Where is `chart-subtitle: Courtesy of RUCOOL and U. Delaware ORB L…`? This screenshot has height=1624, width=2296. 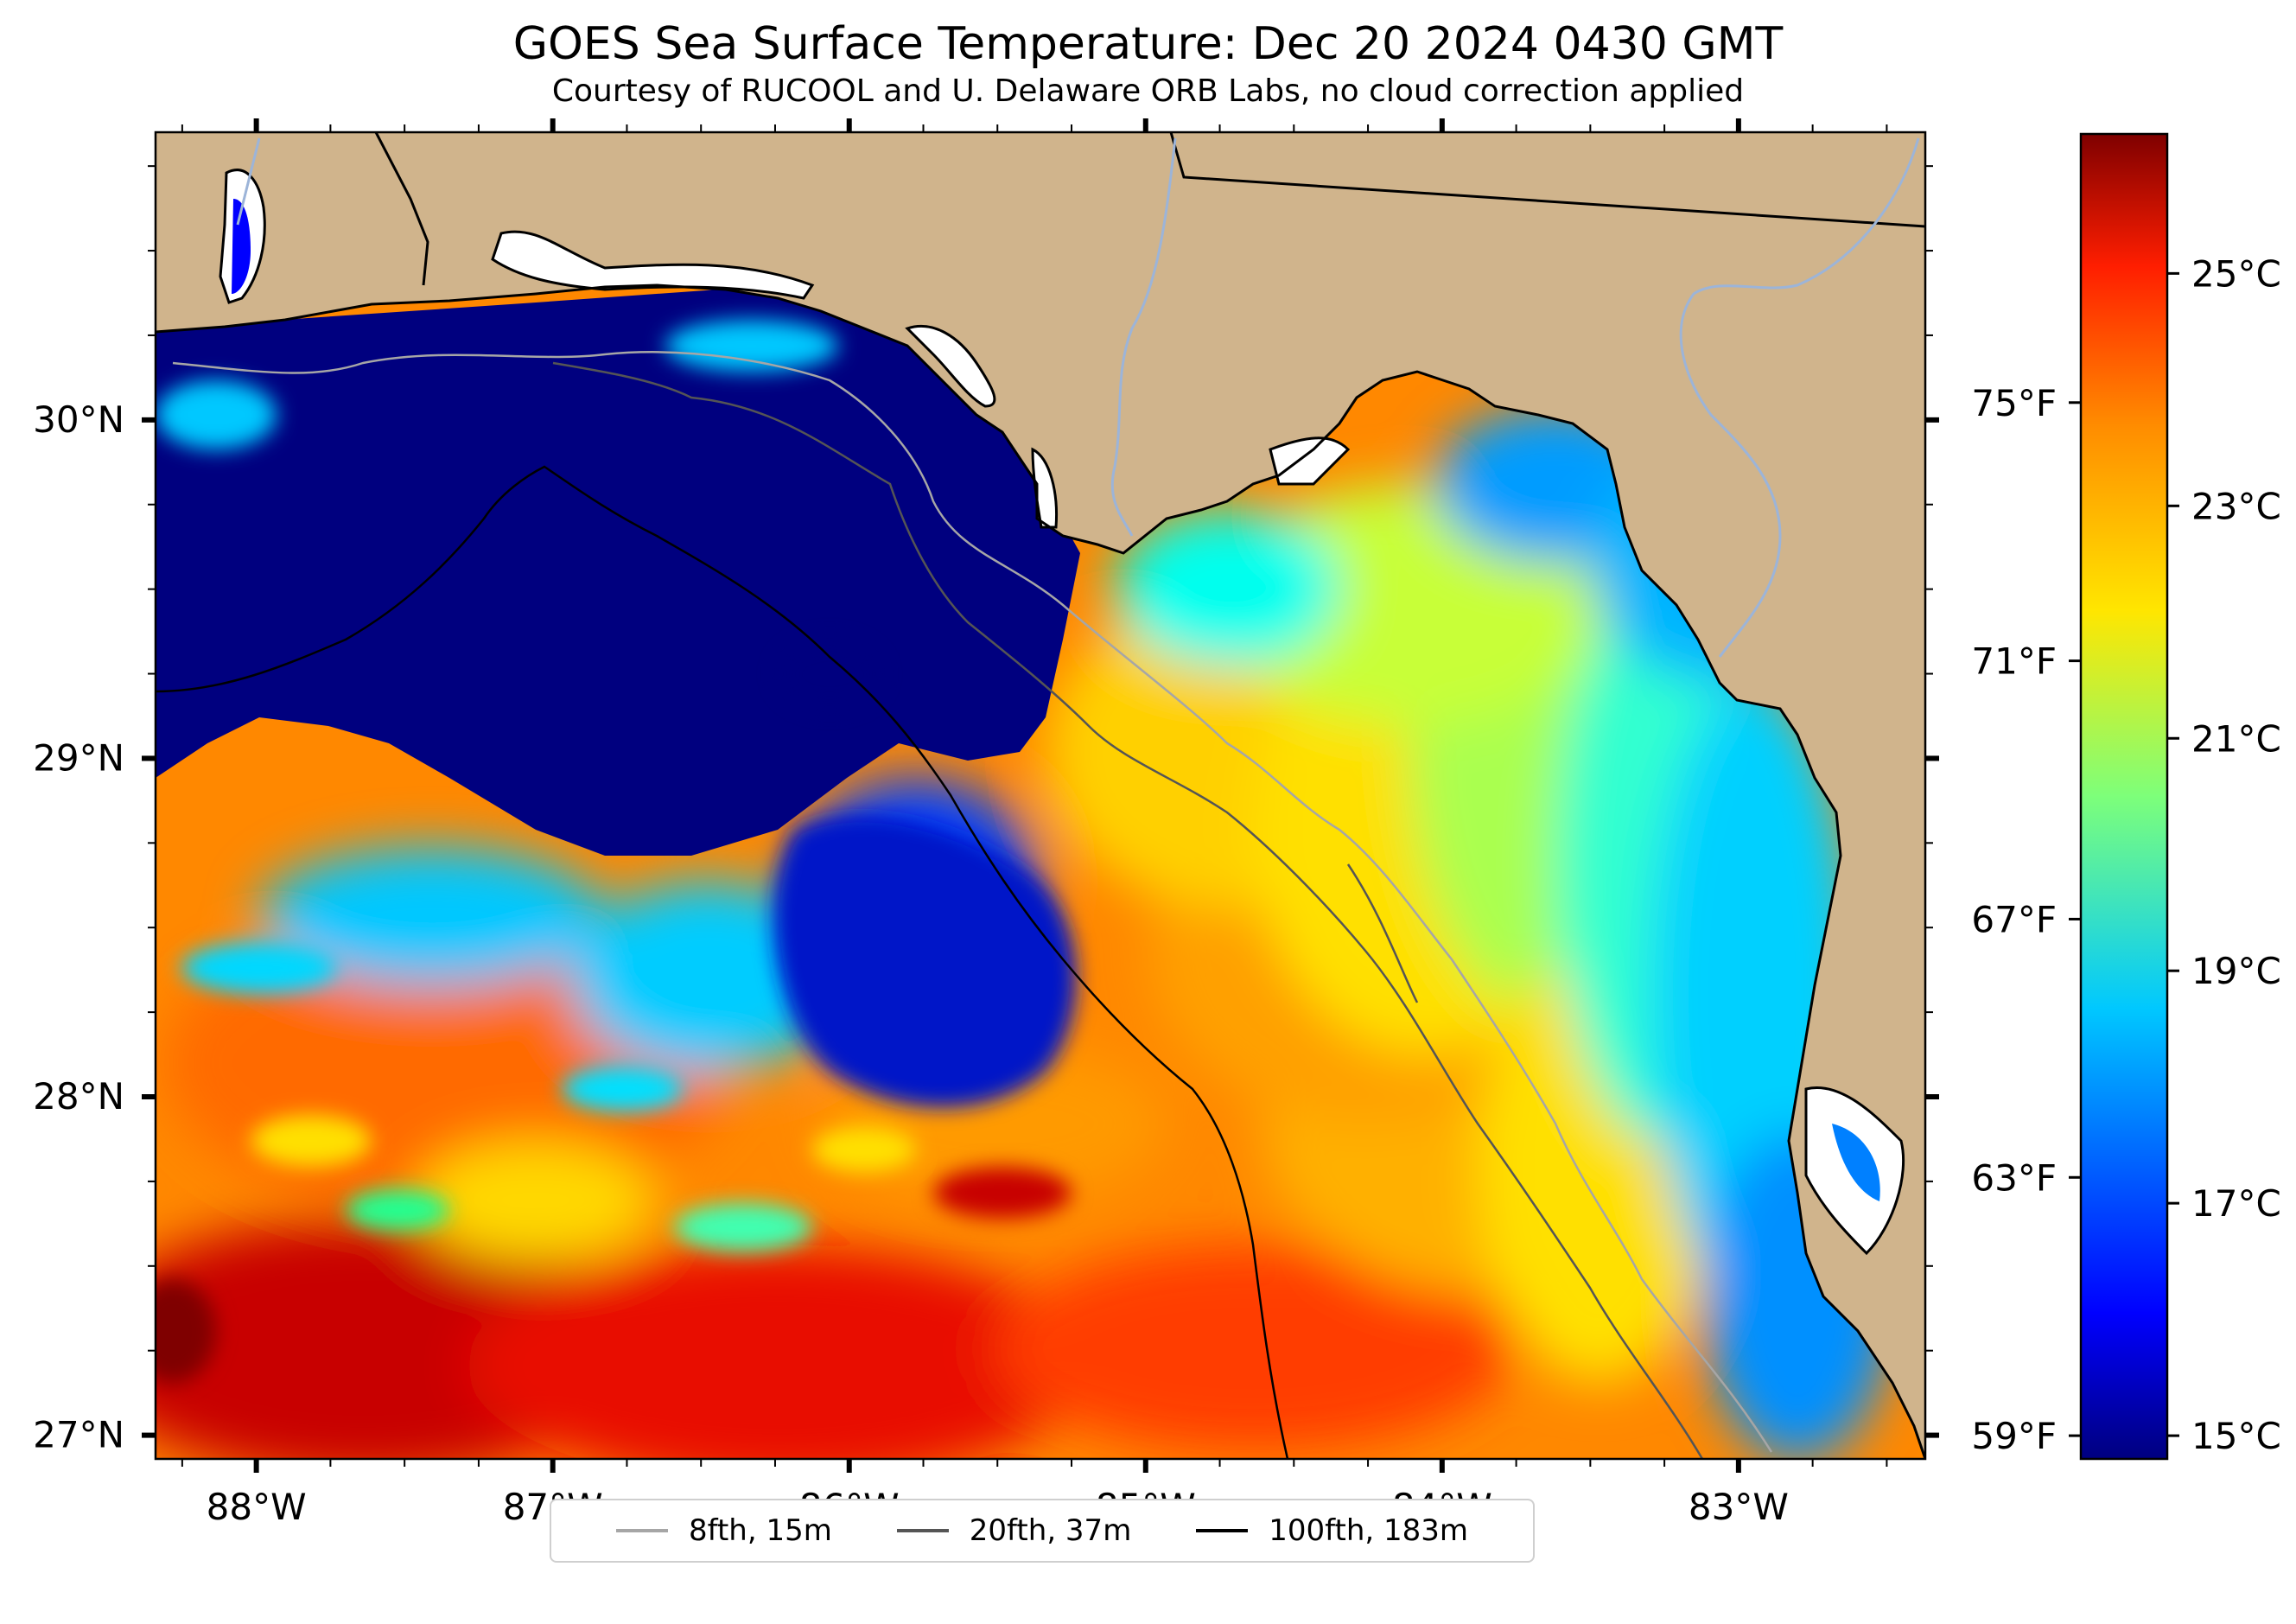
chart-subtitle: Courtesy of RUCOOL and U. Delaware ORB L… is located at coordinates (1148, 91).